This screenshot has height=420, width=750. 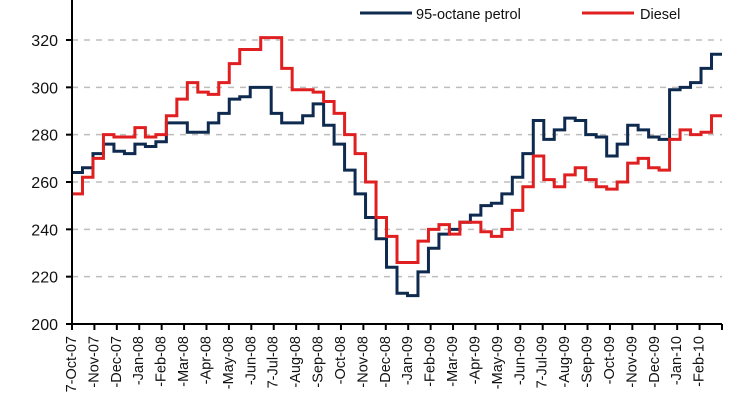 What do you see at coordinates (700, 361) in the screenshot?
I see `x-tick-label: -Feb-10` at bounding box center [700, 361].